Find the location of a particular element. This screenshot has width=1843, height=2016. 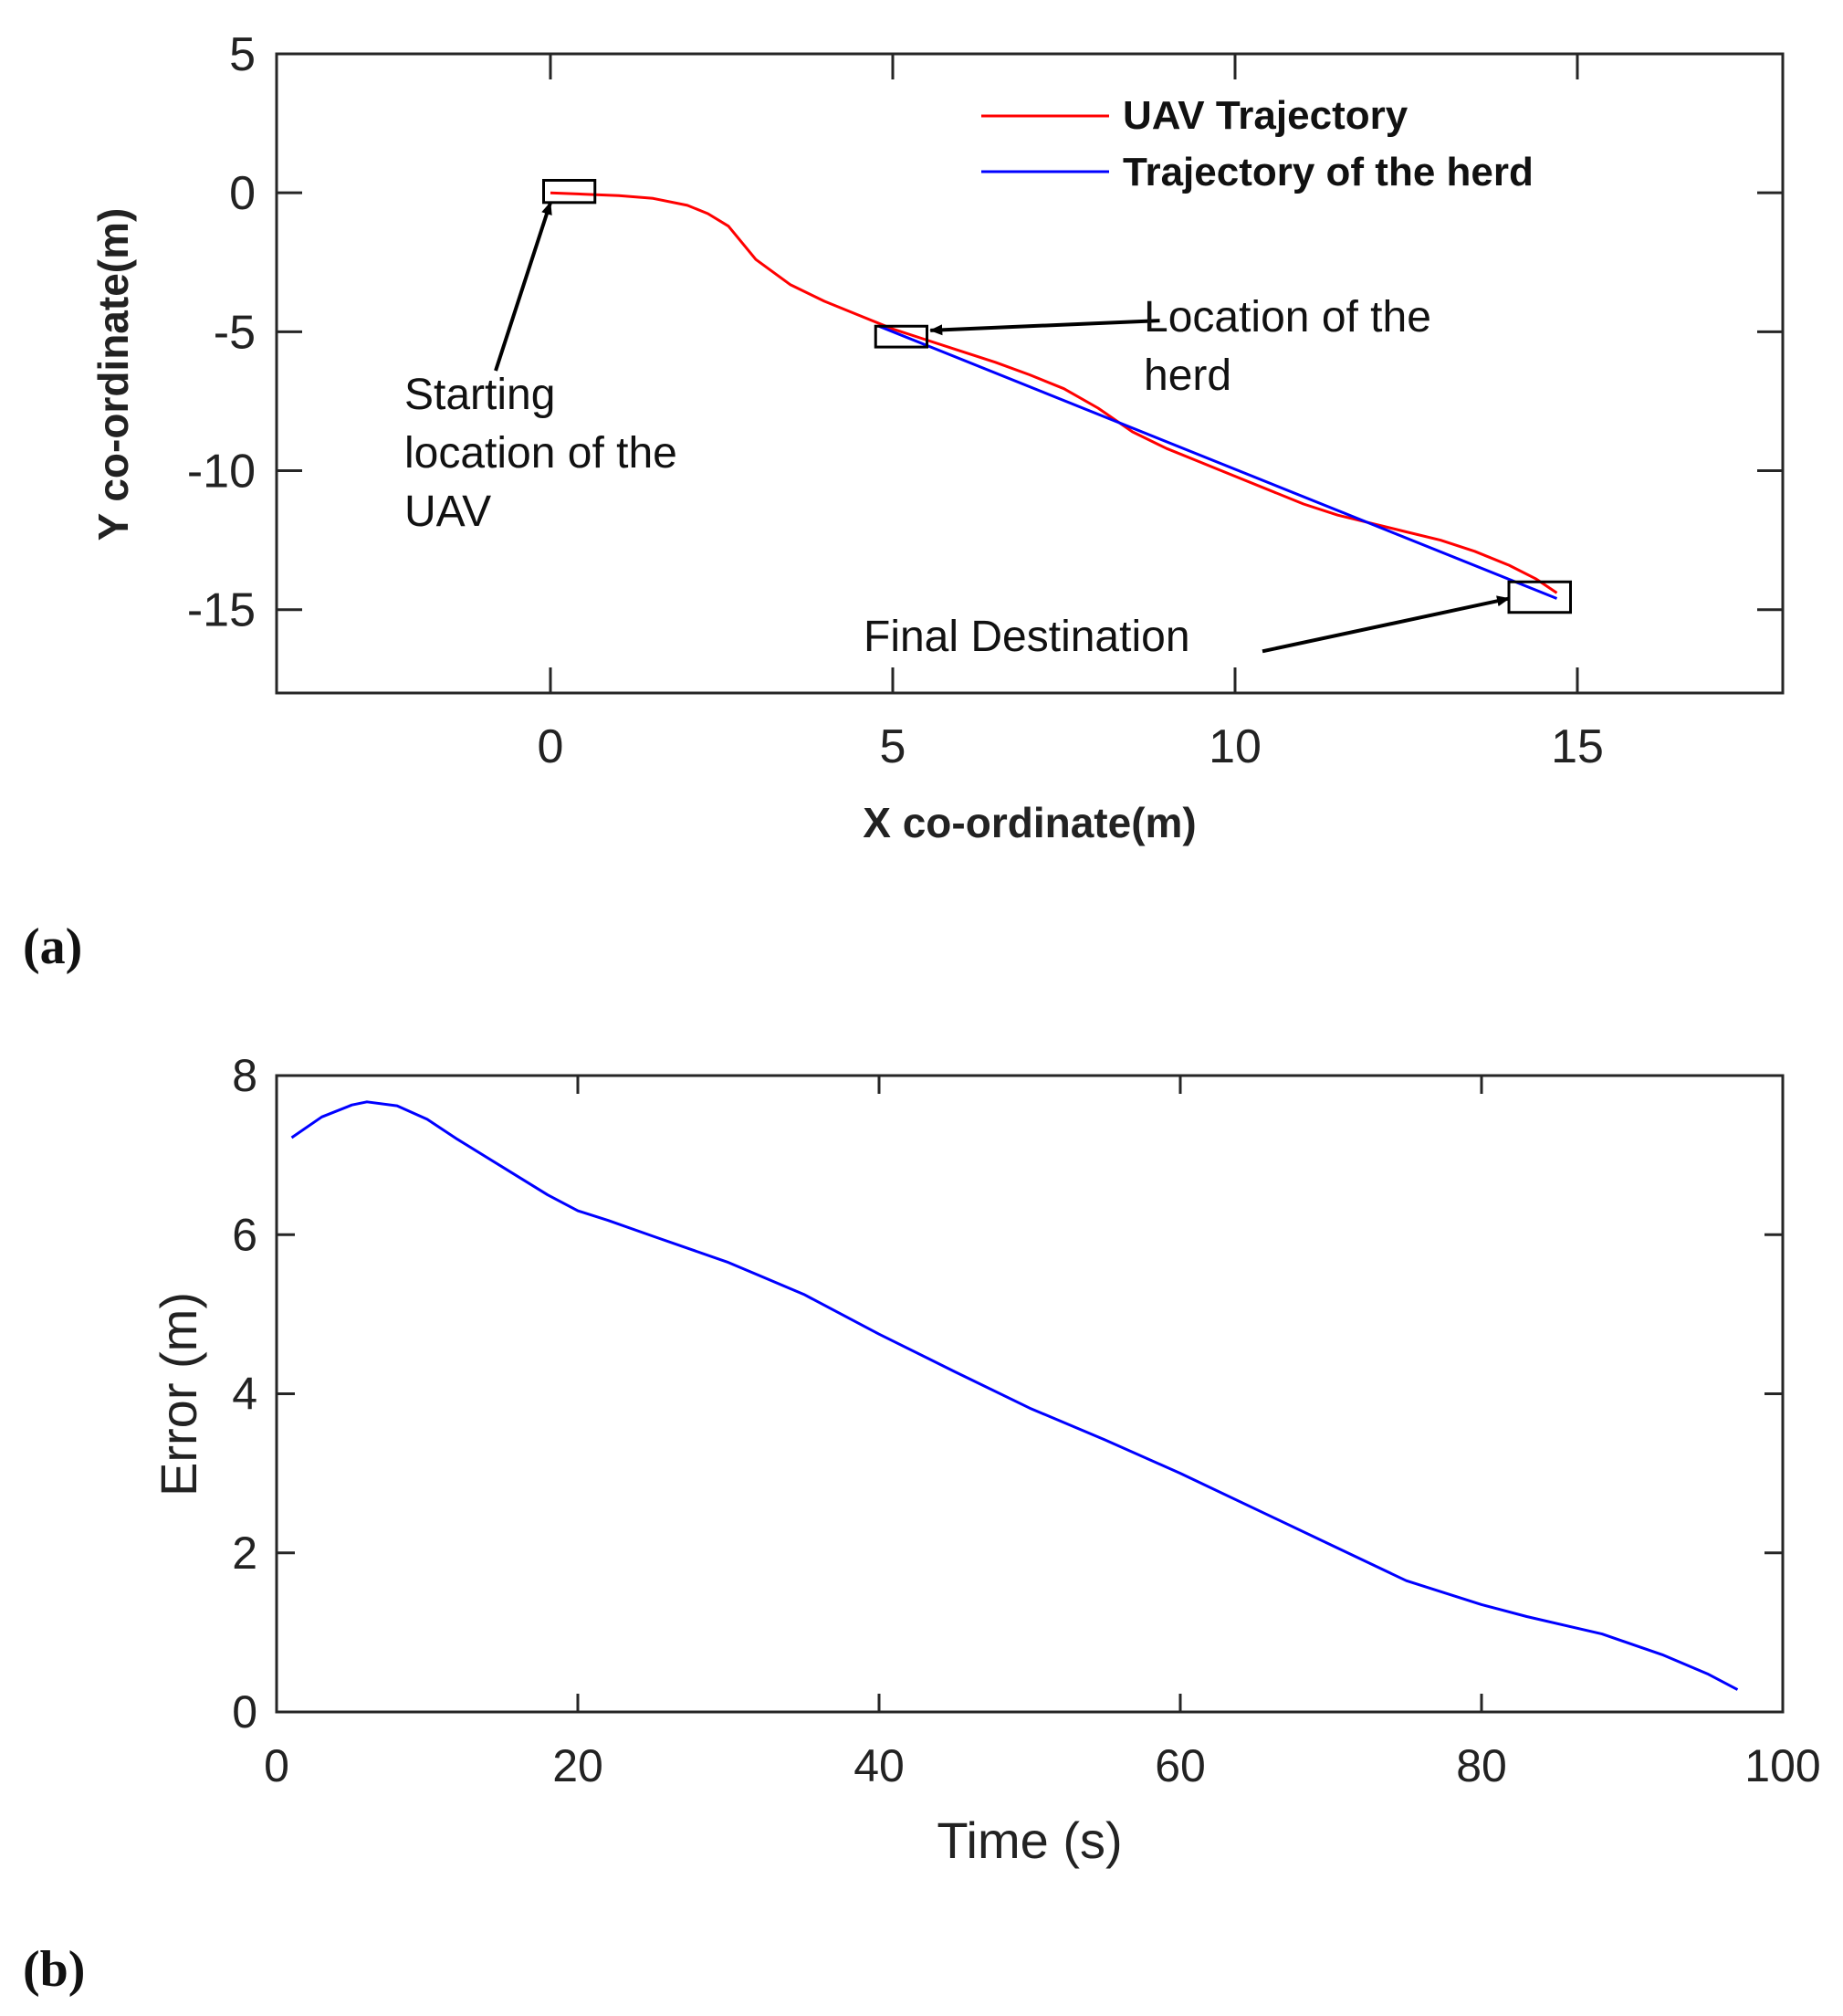

x-tick-label: 5 is located at coordinates (893, 746).